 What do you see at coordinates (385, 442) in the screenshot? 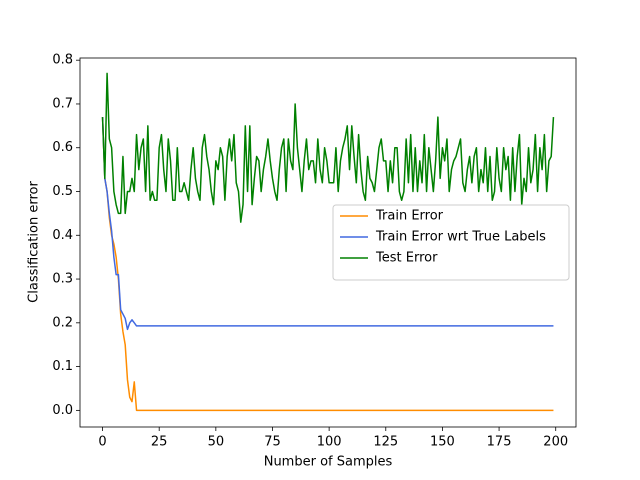
I see `x-tick-label: 125` at bounding box center [385, 442].